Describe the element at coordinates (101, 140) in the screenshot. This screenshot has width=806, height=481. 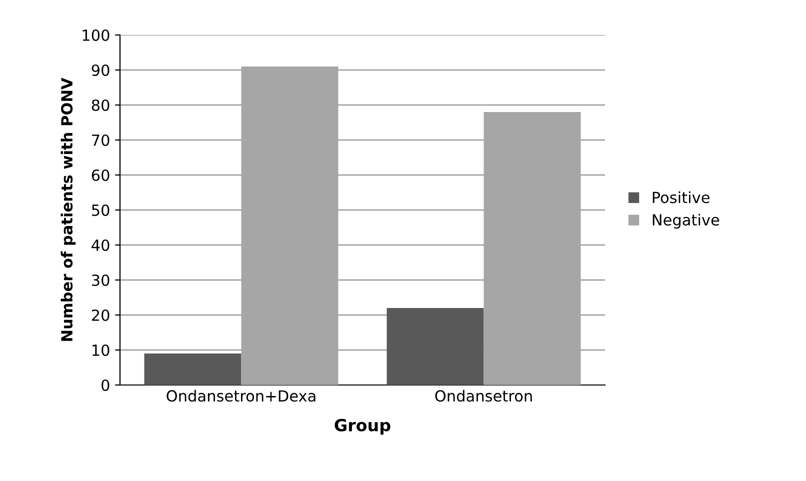
I see `y-tick-label: 70` at that location.